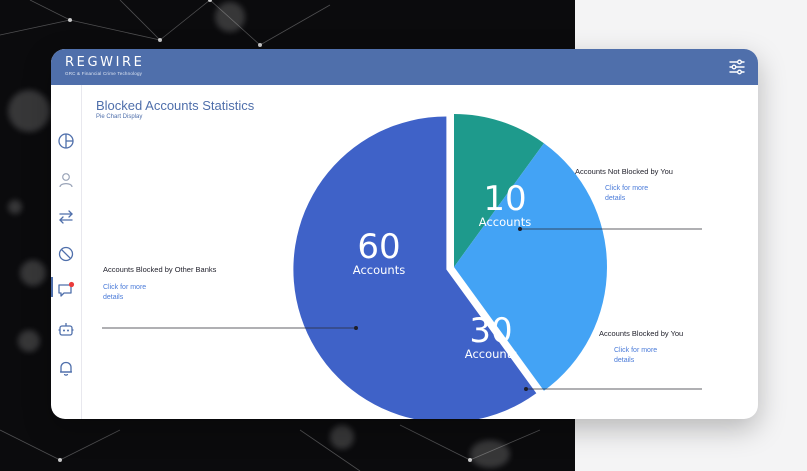  Describe the element at coordinates (378, 247) in the screenshot. I see `slice-value-label-3: 60` at that location.